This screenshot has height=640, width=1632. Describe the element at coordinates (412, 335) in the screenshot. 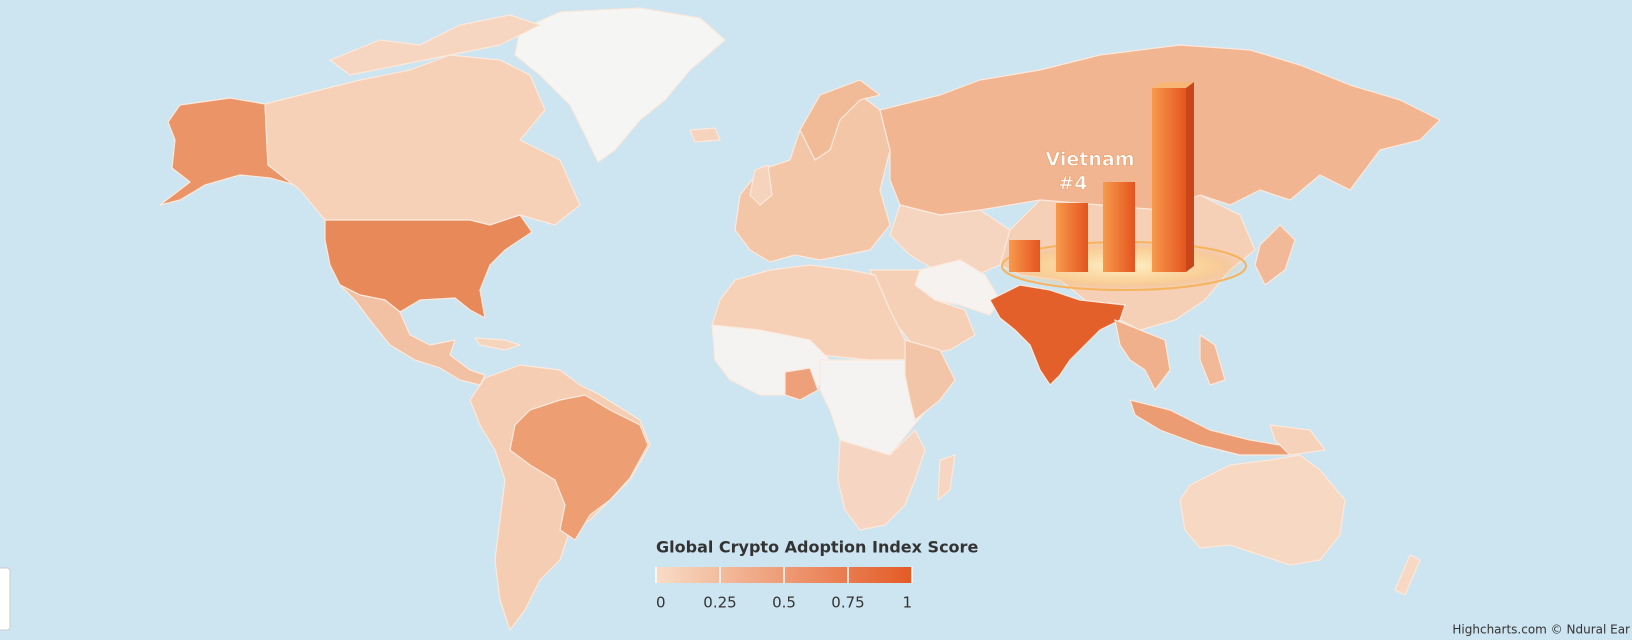

I see `mexico` at that location.